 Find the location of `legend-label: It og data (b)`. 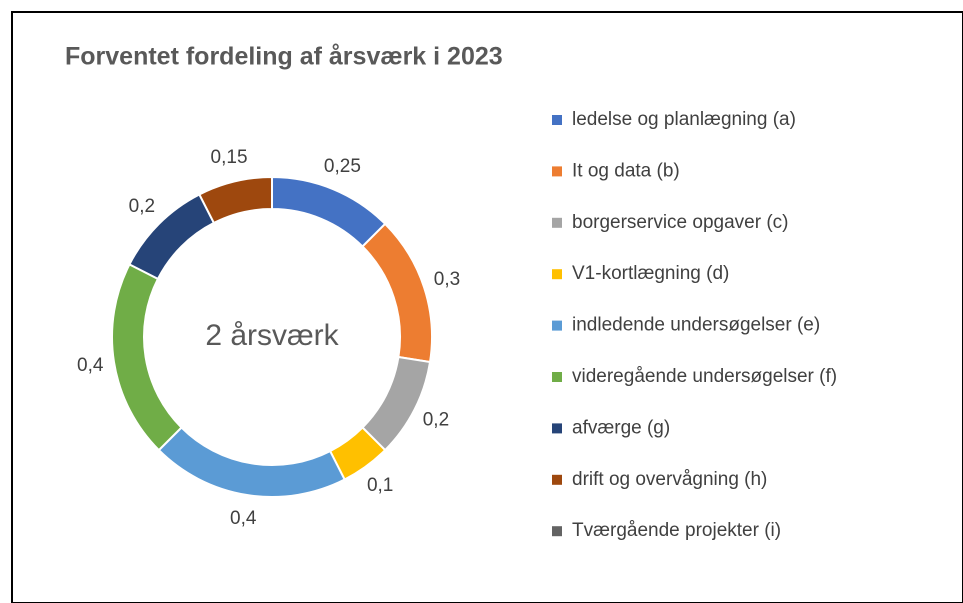

legend-label: It og data (b) is located at coordinates (626, 170).